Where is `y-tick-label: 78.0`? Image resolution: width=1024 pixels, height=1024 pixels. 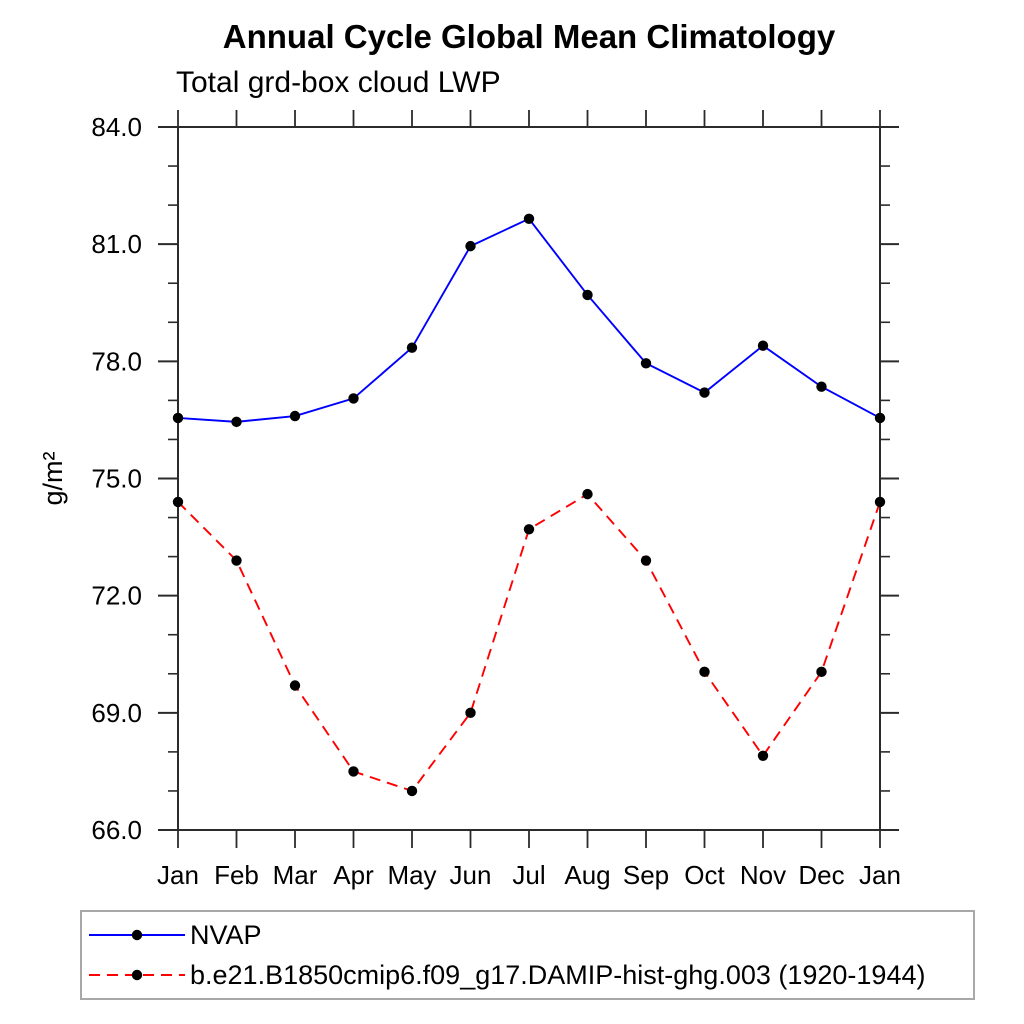 y-tick-label: 78.0 is located at coordinates (116, 361).